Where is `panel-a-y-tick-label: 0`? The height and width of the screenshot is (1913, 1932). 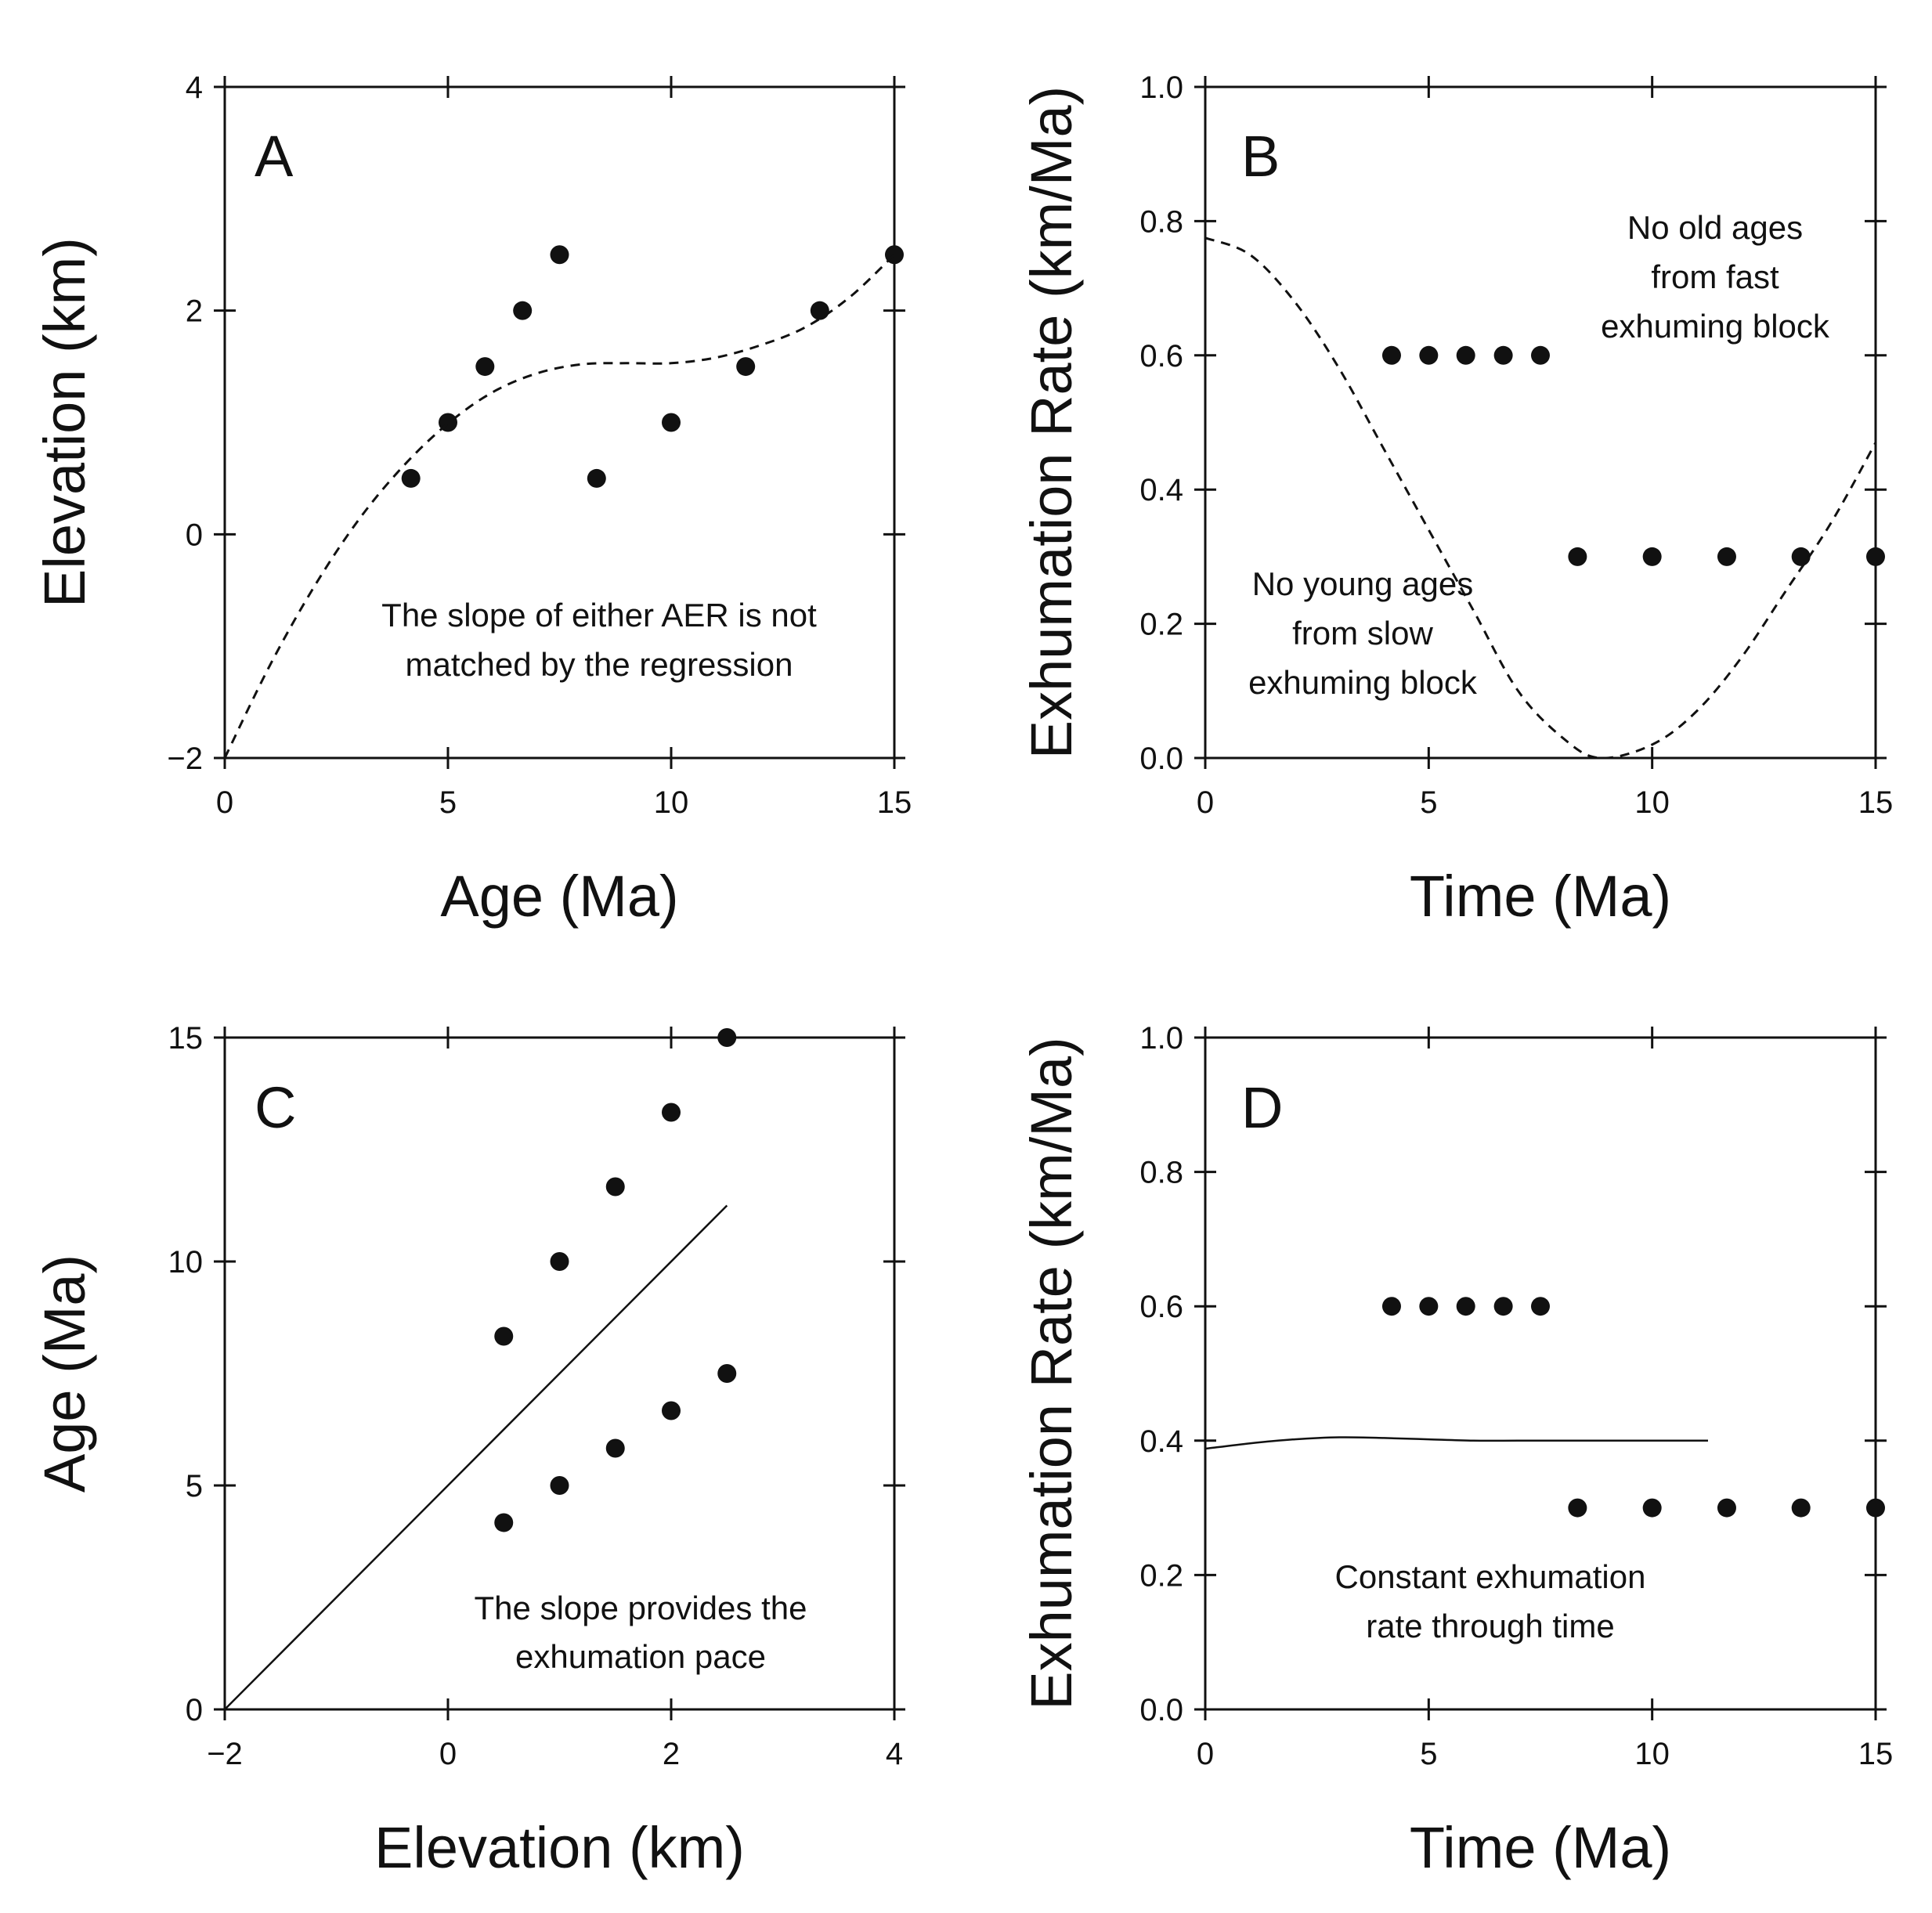
panel-a-y-tick-label: 0 is located at coordinates (195, 535).